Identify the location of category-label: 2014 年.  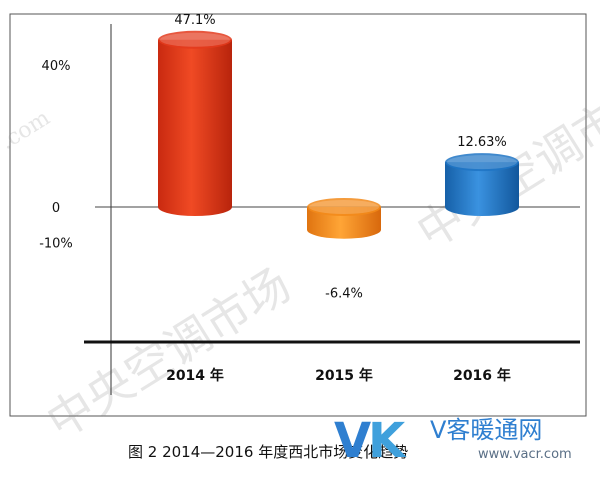
(195, 375).